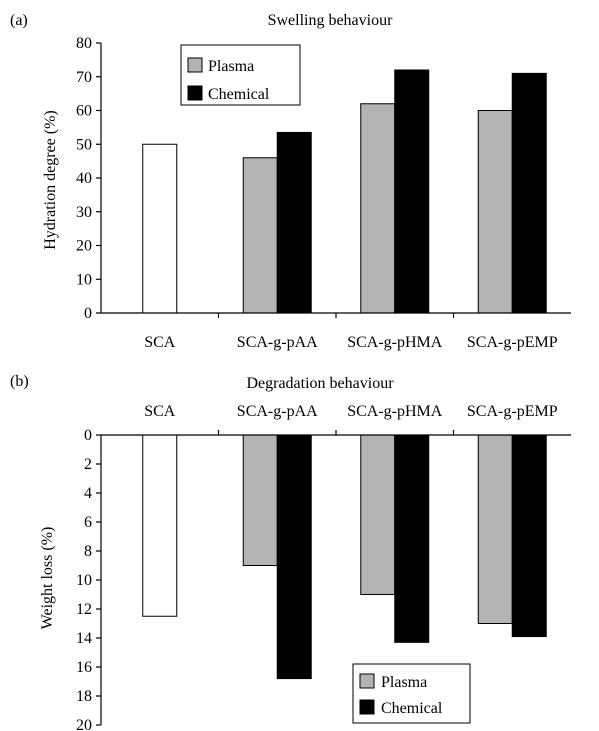  What do you see at coordinates (84, 111) in the screenshot?
I see `y-tick-label: 60` at bounding box center [84, 111].